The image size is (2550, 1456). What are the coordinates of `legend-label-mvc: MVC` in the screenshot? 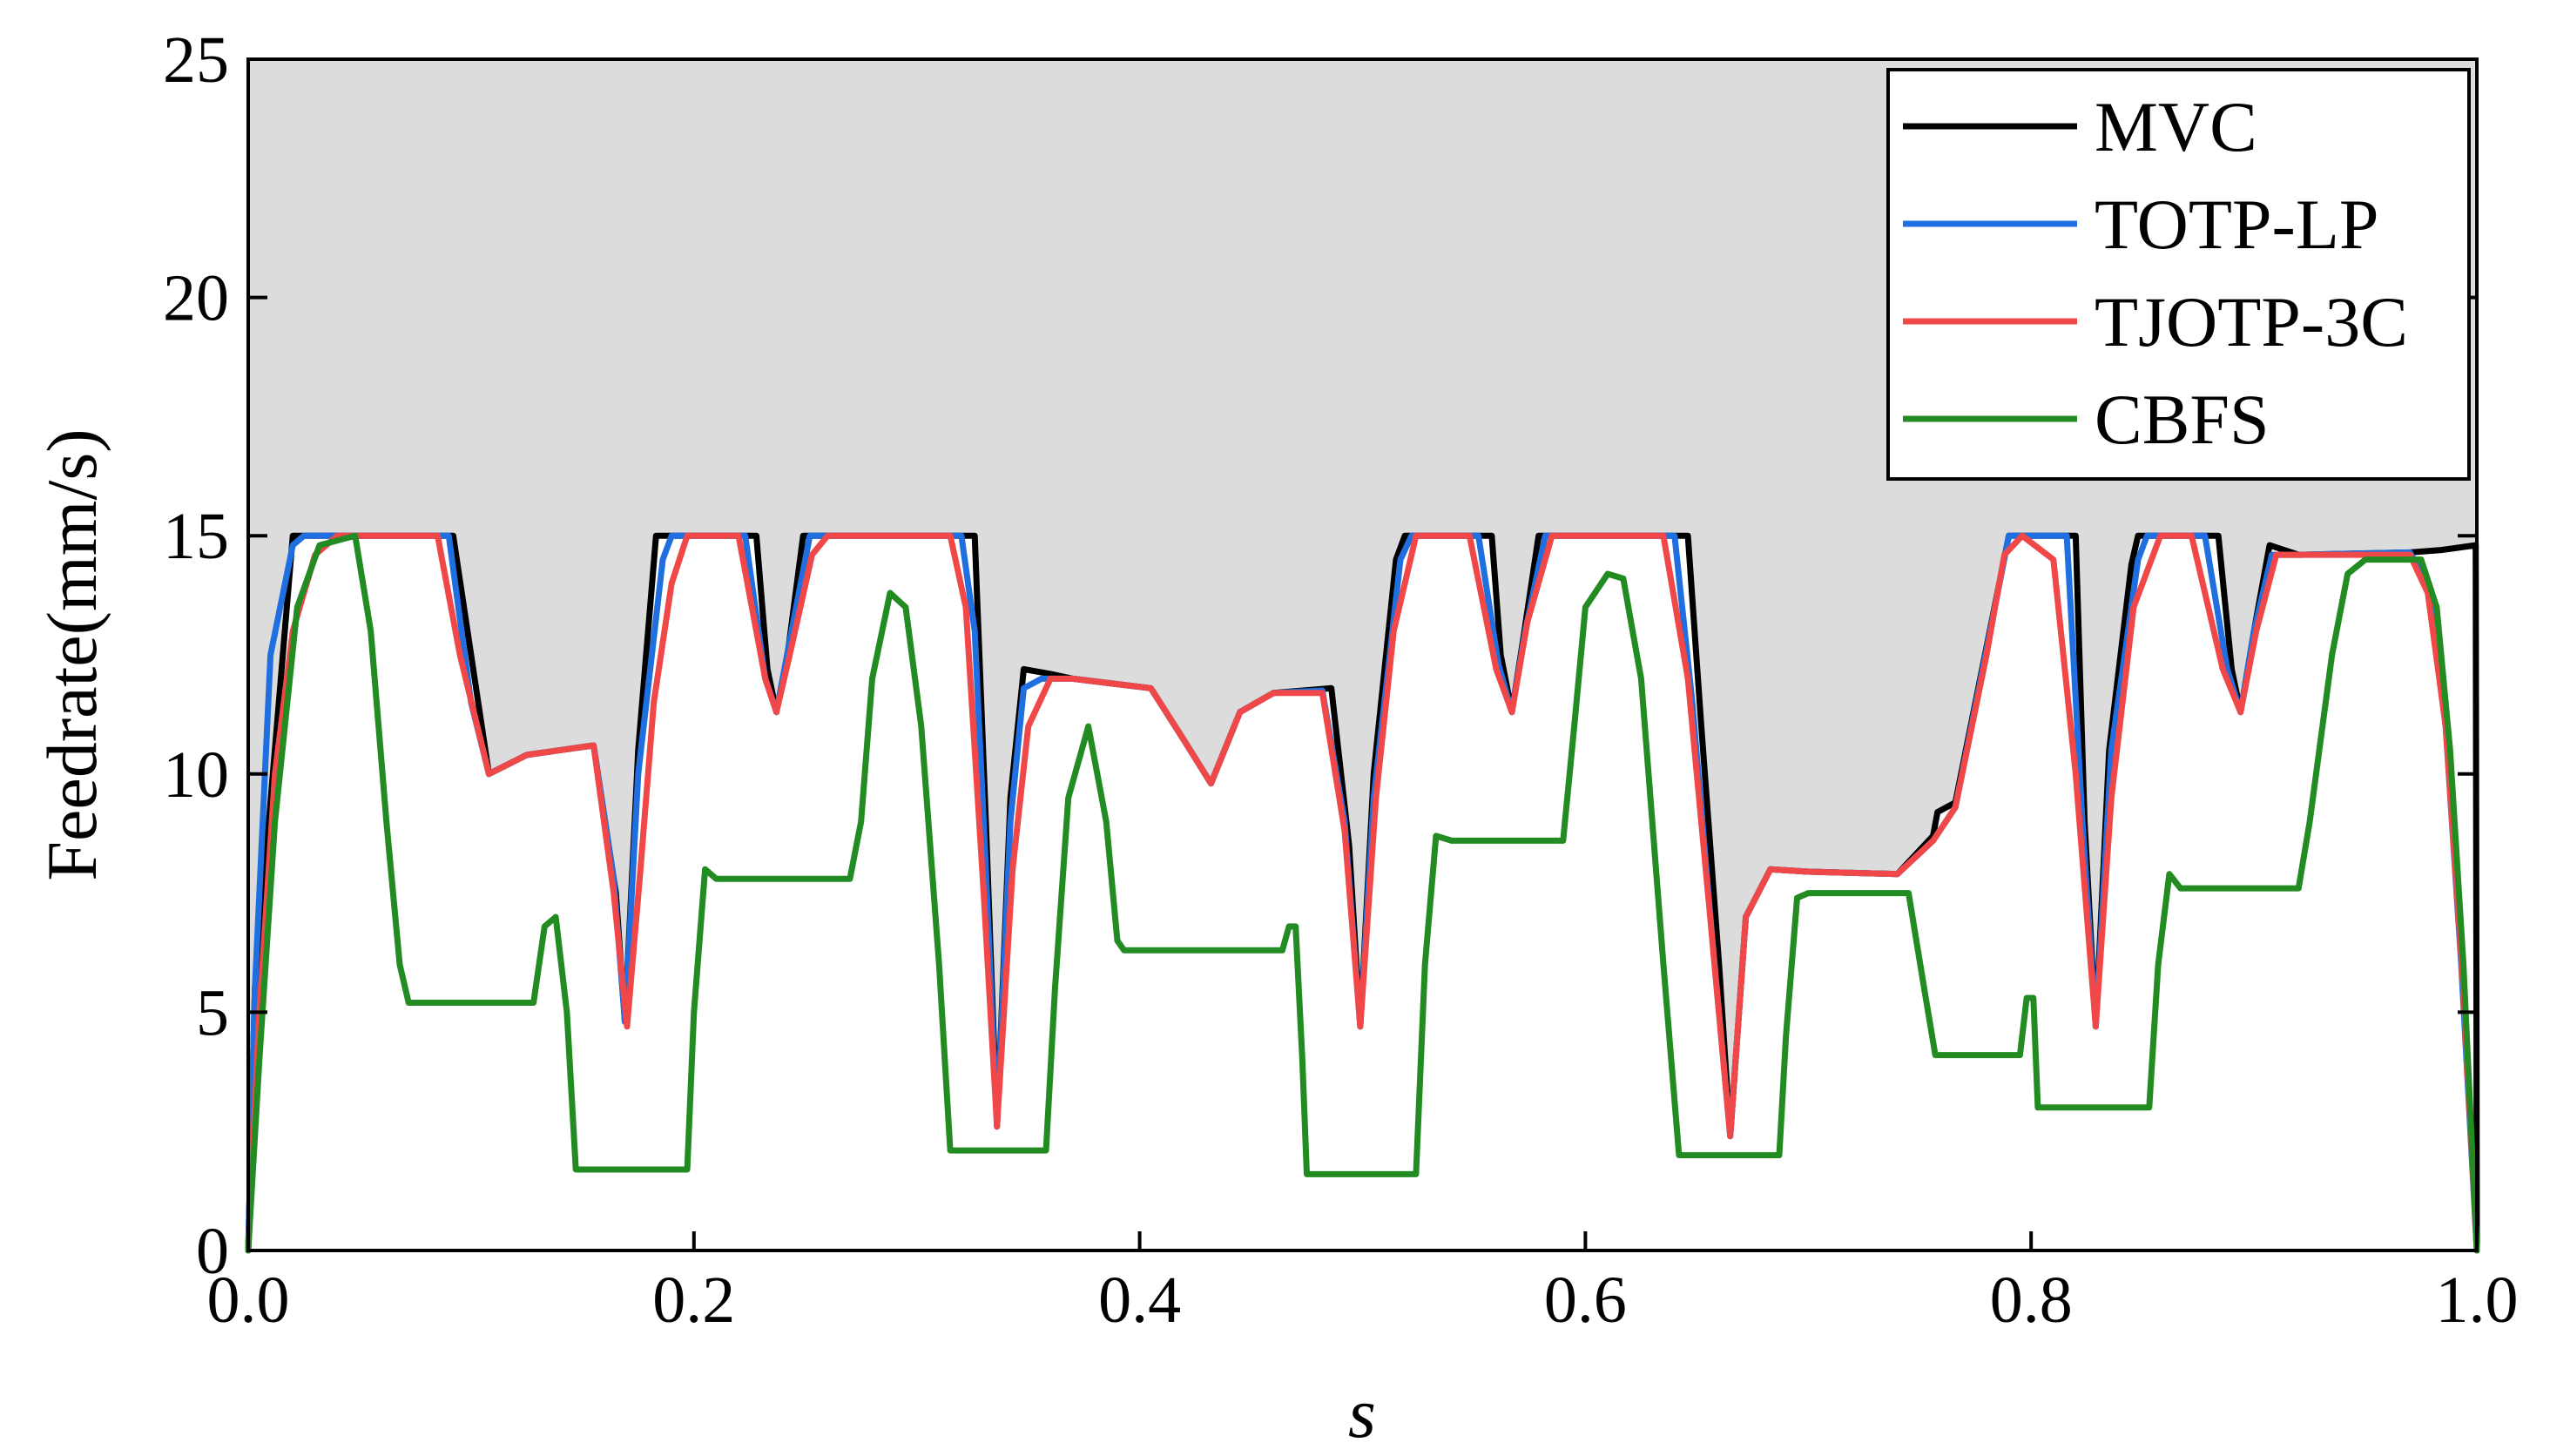 It's located at (2176, 126).